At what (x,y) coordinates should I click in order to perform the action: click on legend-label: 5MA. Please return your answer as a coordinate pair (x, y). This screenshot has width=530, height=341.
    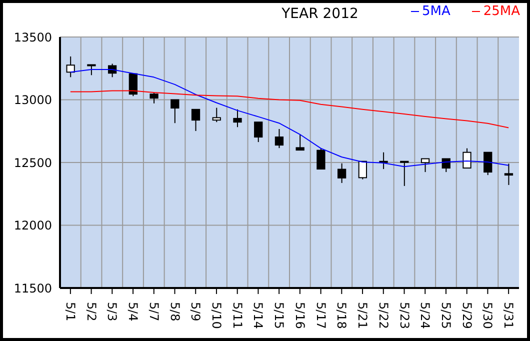
    Looking at the image, I should click on (436, 11).